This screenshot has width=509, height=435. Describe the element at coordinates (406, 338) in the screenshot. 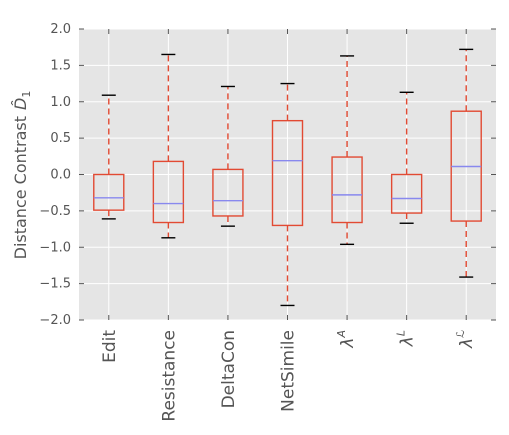

I see `x-category-label: λL` at that location.